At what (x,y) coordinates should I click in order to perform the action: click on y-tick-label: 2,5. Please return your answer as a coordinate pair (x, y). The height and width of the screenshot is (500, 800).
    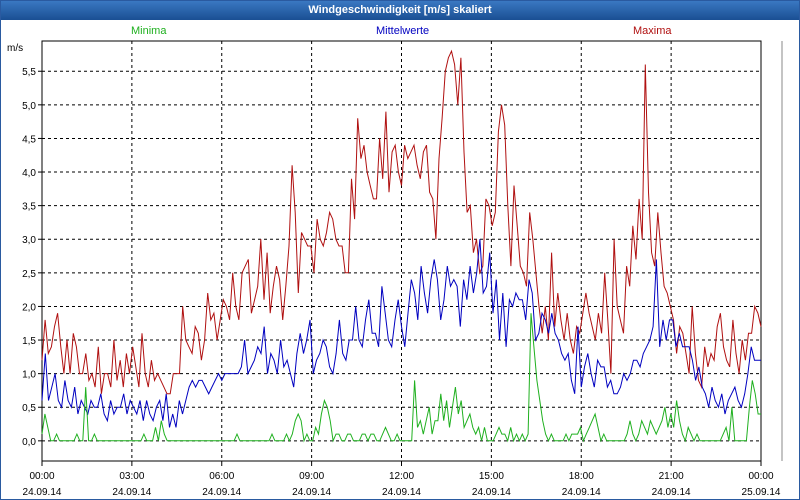
    Looking at the image, I should click on (29, 274).